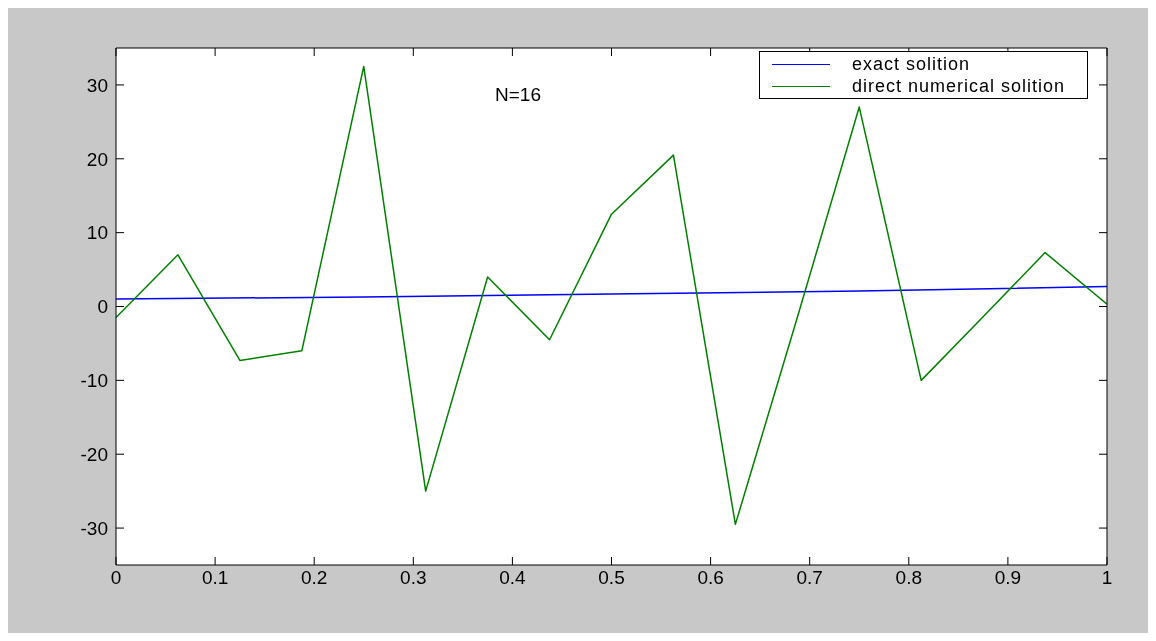 The width and height of the screenshot is (1156, 641). What do you see at coordinates (513, 578) in the screenshot?
I see `x-tick-label: 0.4` at bounding box center [513, 578].